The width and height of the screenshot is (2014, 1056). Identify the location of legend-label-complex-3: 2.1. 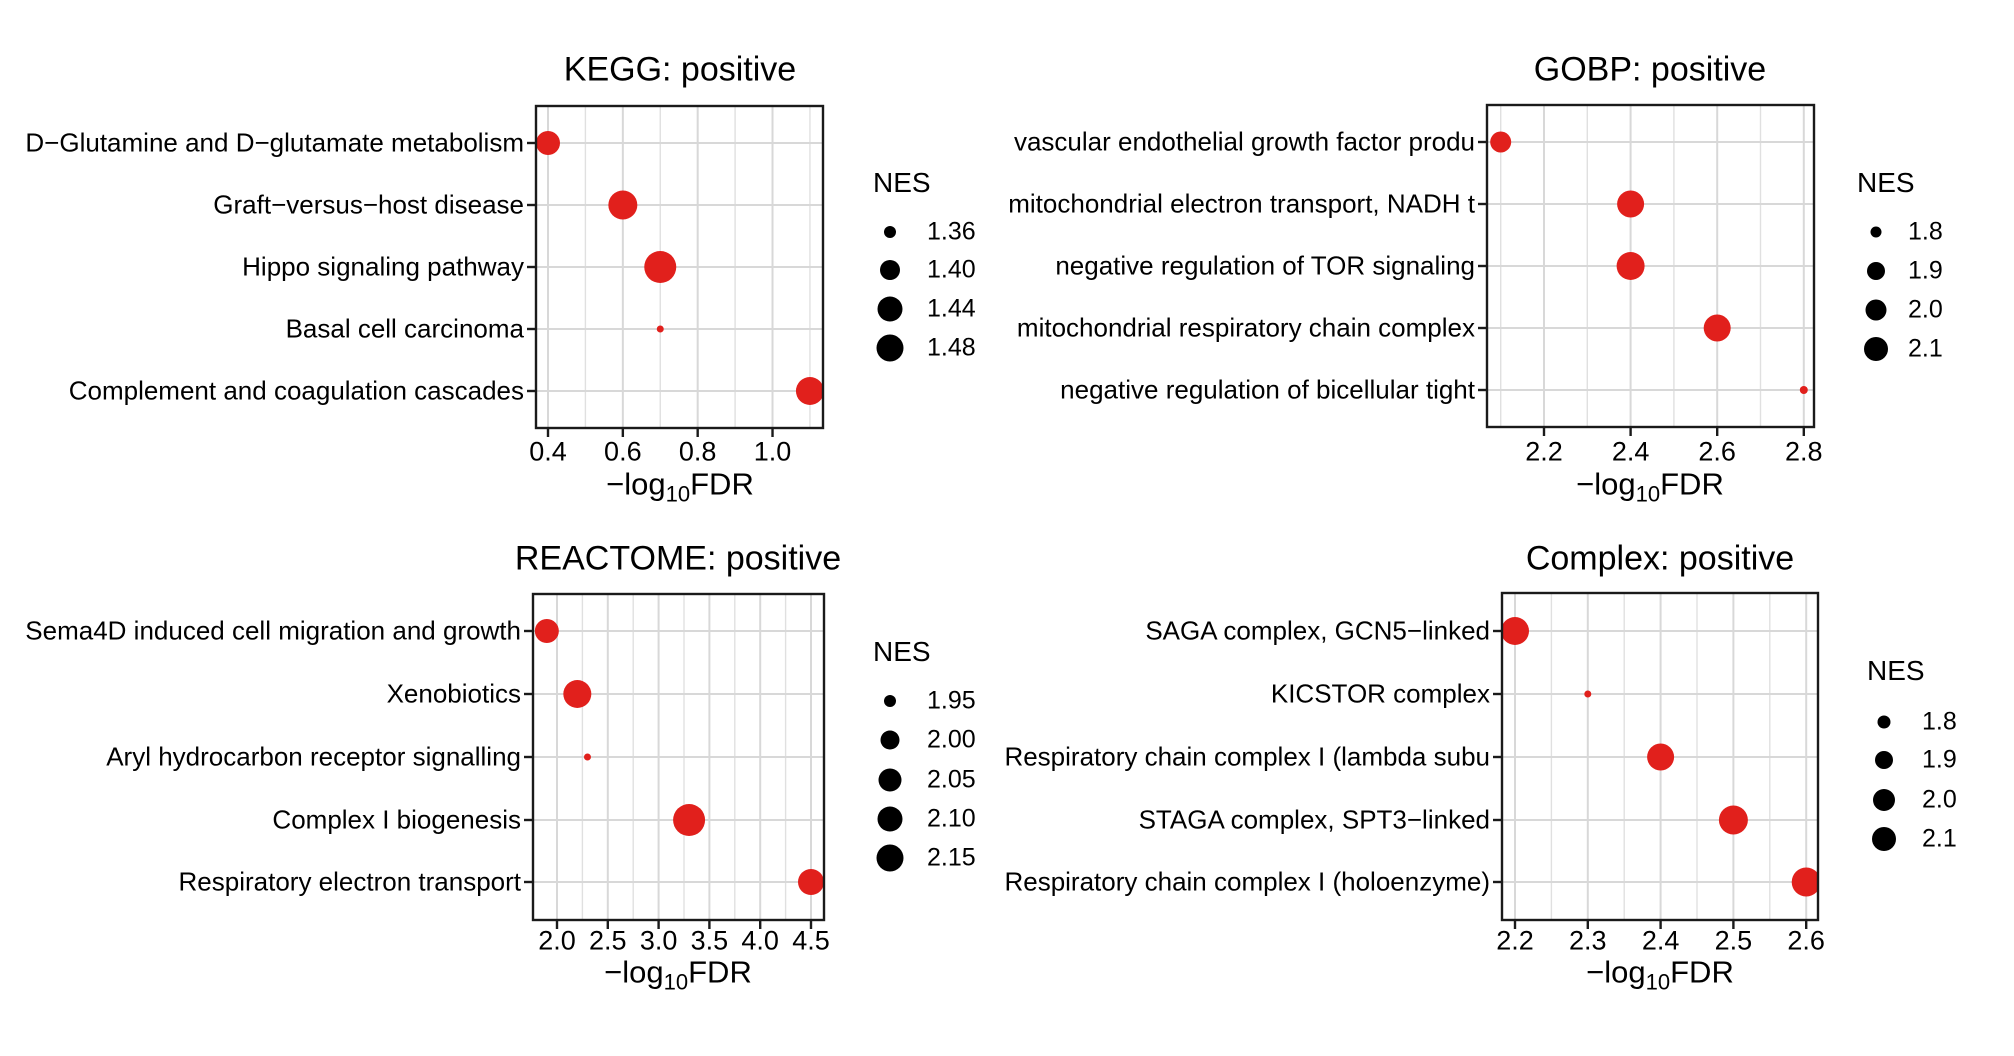
(1939, 838).